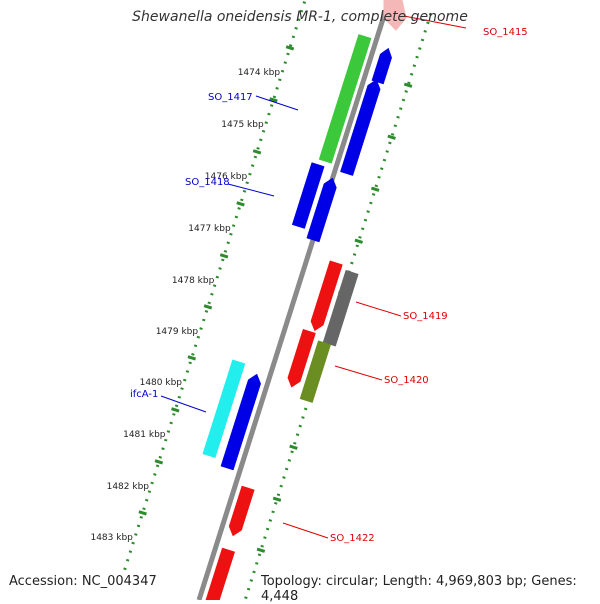  Describe the element at coordinates (259, 73) in the screenshot. I see `scale-tick-label: 1474 kbp` at that location.